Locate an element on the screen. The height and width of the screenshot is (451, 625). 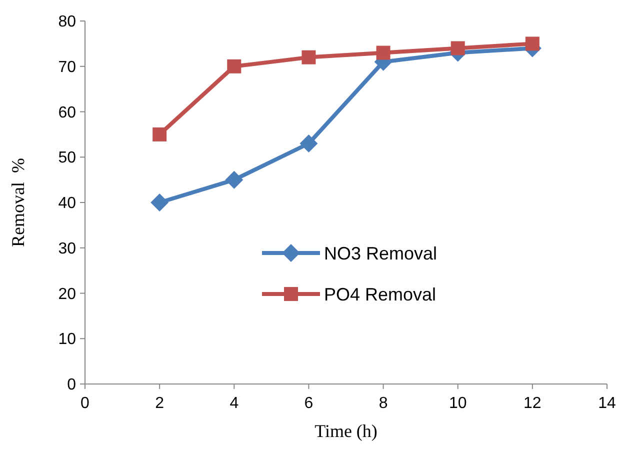
x-tick-label: 10 is located at coordinates (457, 403).